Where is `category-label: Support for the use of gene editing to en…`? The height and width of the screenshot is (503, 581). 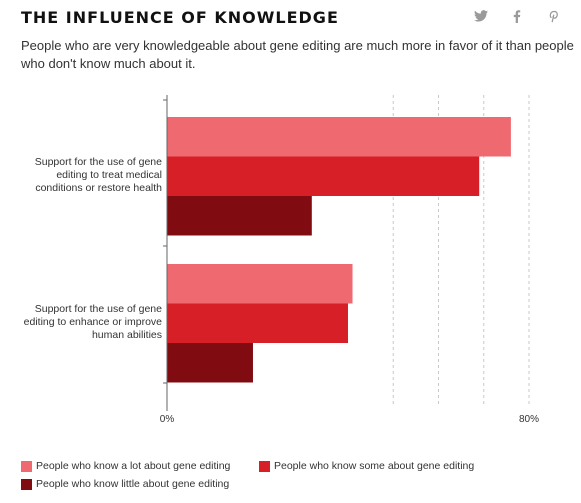 category-label: Support for the use of gene editing to en… is located at coordinates (92, 322).